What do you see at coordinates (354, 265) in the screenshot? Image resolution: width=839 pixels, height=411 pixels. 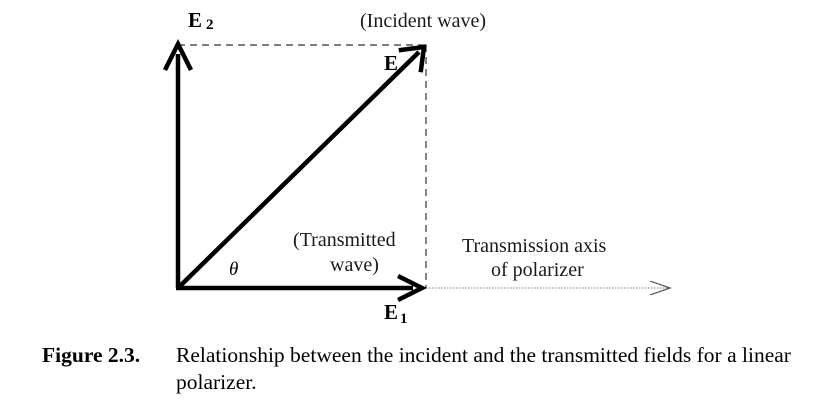 I see `transmitted-wave-label-line2: wave)` at bounding box center [354, 265].